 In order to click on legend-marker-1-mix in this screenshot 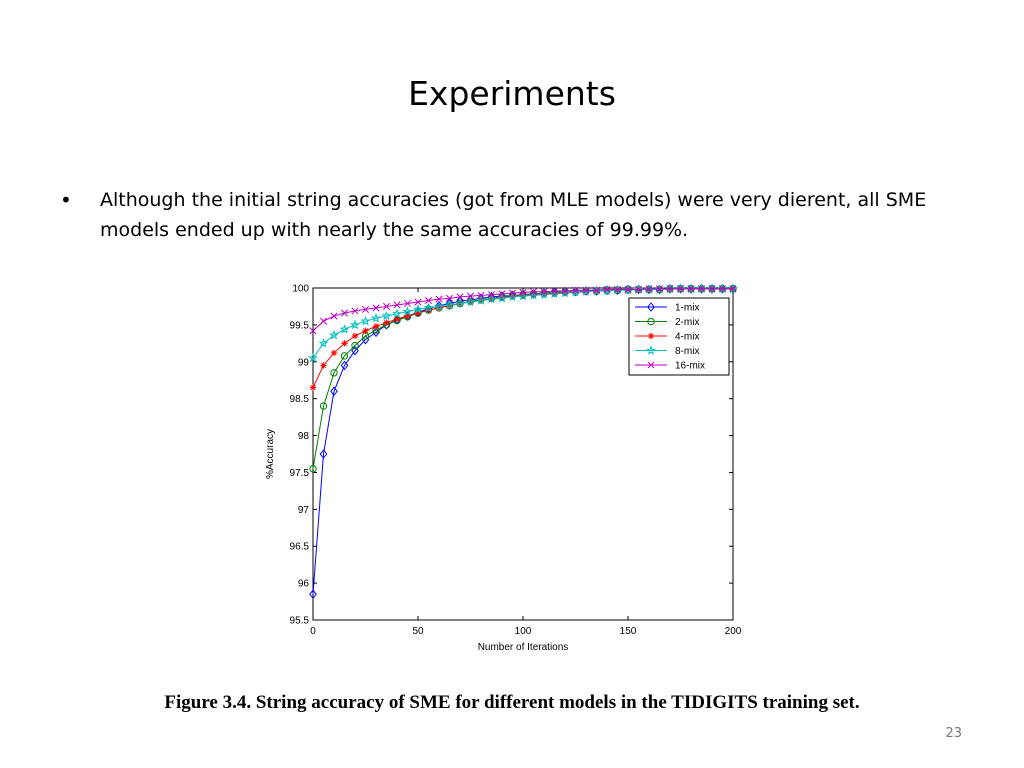, I will do `click(651, 307)`.